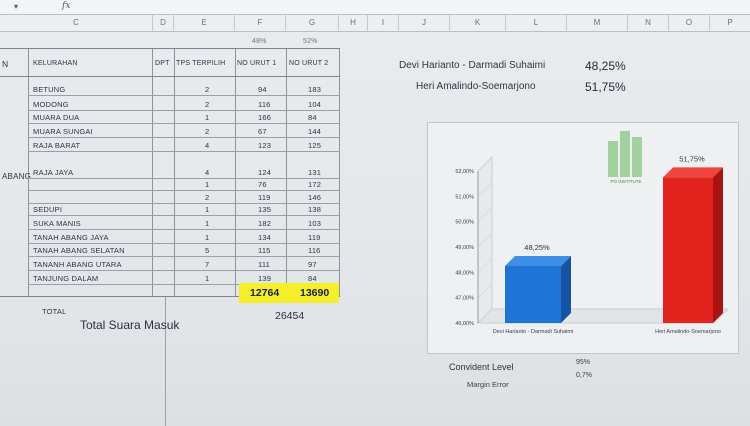 The height and width of the screenshot is (426, 750). Describe the element at coordinates (262, 184) in the screenshot. I see `no-urut-1-cell: 76` at that location.